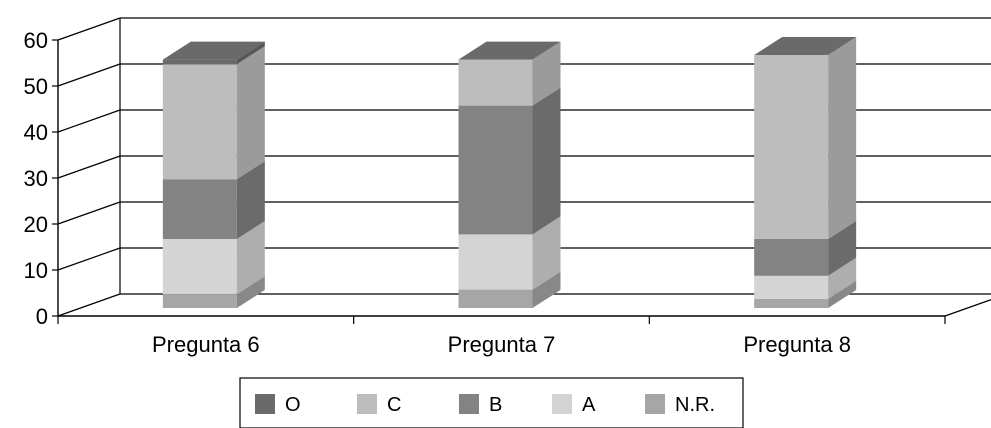 This screenshot has width=991, height=428. What do you see at coordinates (36, 40) in the screenshot?
I see `y-tick-label: 60` at bounding box center [36, 40].